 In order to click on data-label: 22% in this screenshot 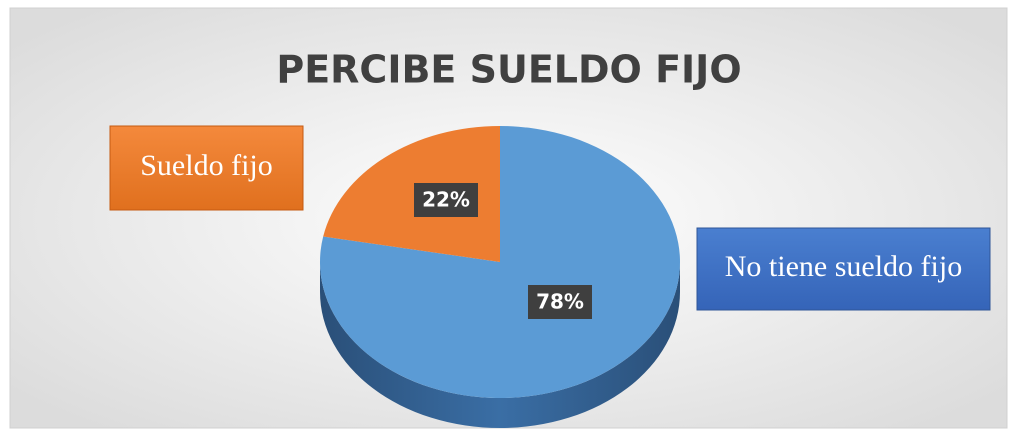, I will do `click(446, 200)`.